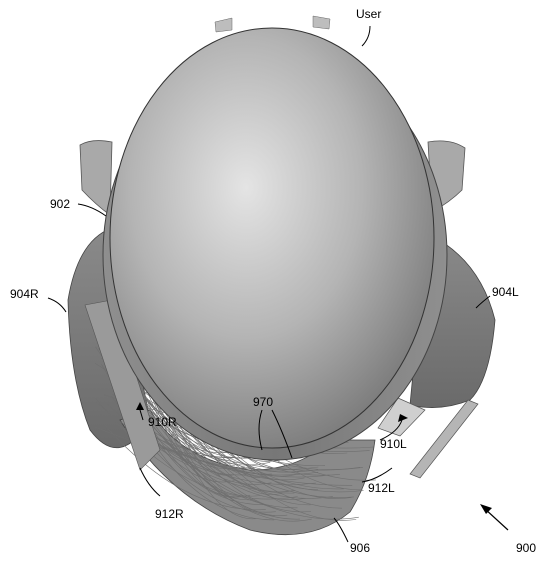 This screenshot has height=562, width=552. What do you see at coordinates (223, 25) in the screenshot?
I see `top-tab-right` at bounding box center [223, 25].